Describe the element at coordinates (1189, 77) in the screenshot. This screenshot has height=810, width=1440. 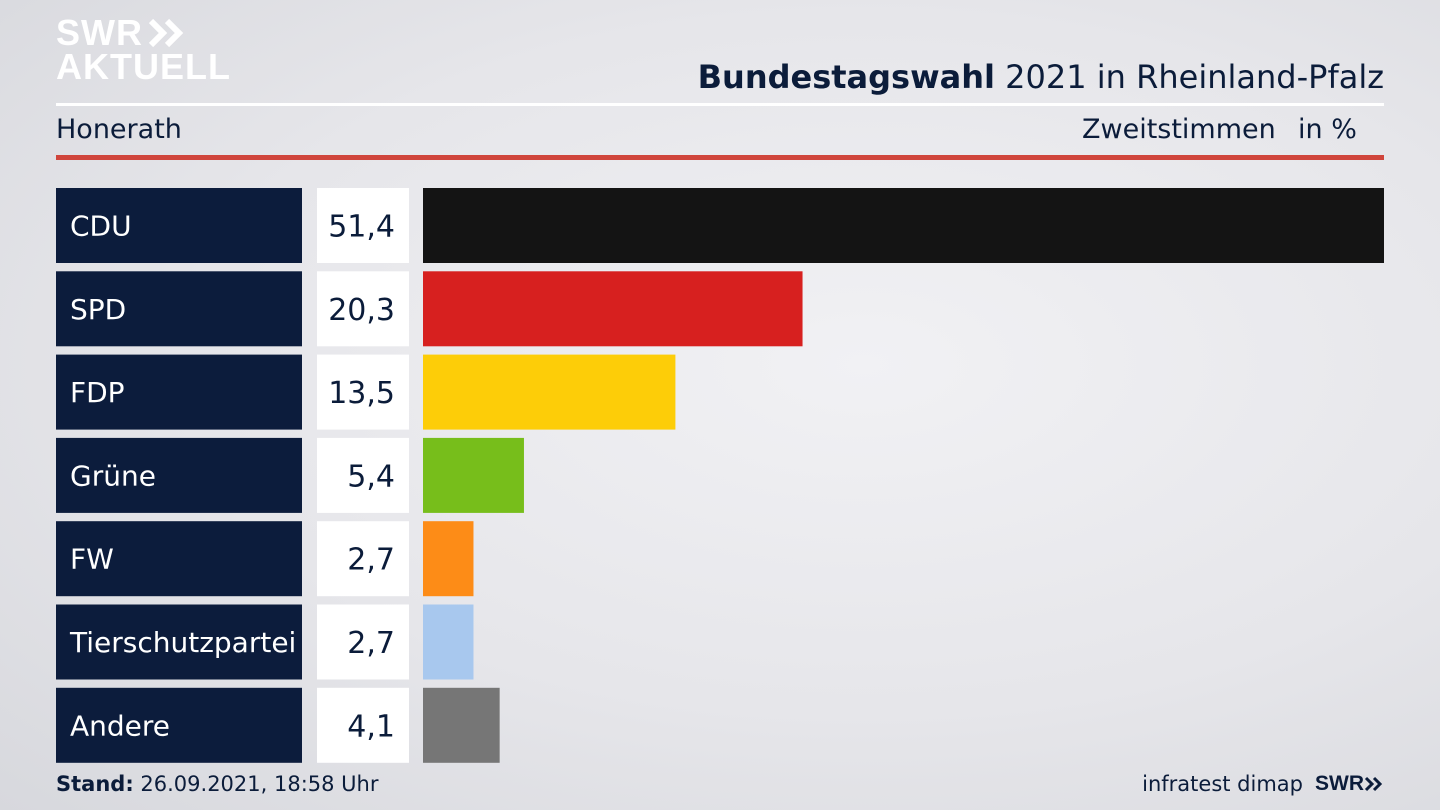
I see `title-rest: 2021 in Rheinland-Pfalz` at that location.